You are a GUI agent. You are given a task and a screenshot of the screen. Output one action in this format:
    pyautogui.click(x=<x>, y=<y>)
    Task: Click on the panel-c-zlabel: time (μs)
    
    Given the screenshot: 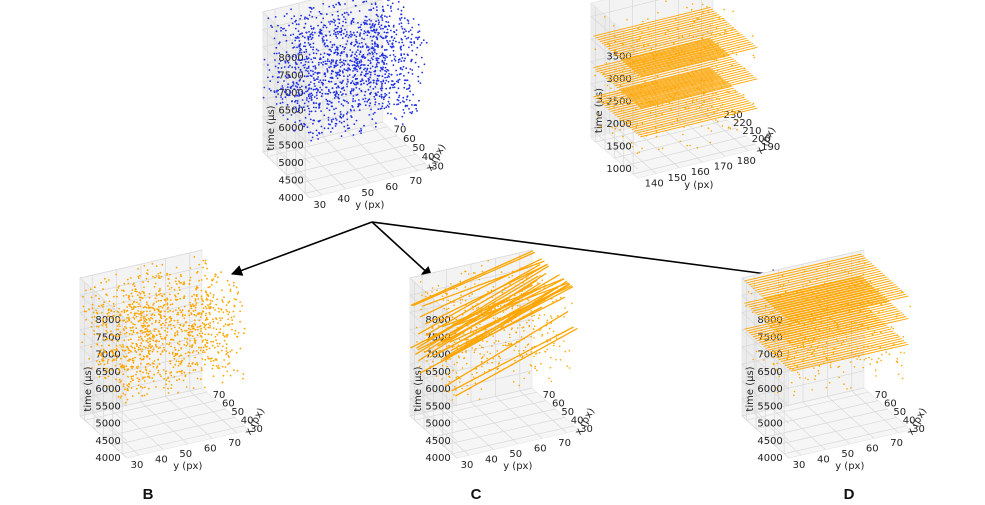 What is the action you would take?
    pyautogui.click(x=418, y=388)
    